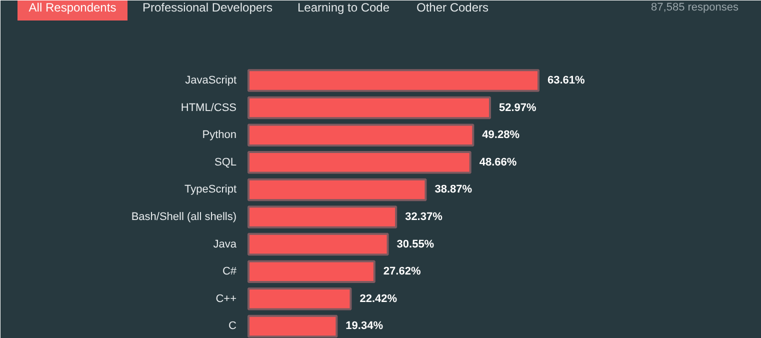 This screenshot has height=338, width=761. Describe the element at coordinates (211, 80) in the screenshot. I see `y-tick-label: JavaScript` at that location.